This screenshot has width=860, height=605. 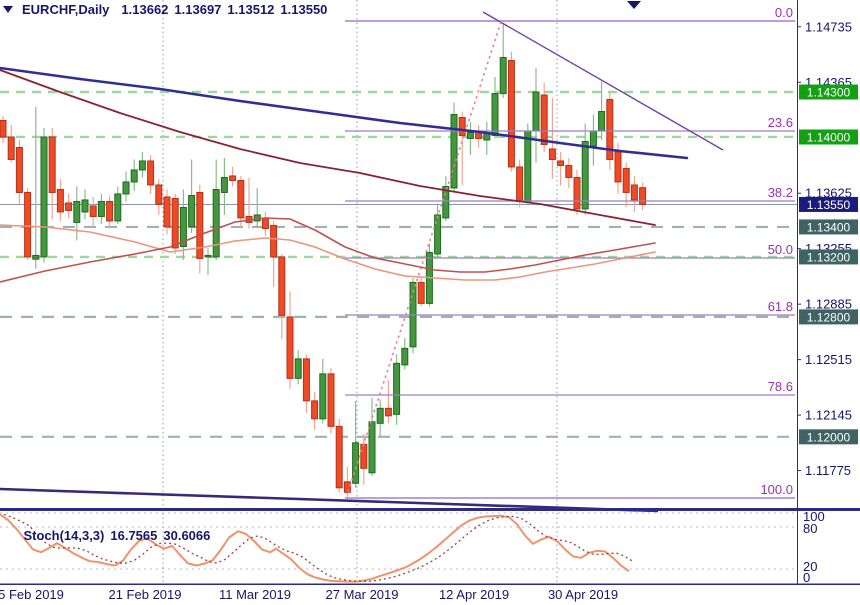 What do you see at coordinates (784, 12) in the screenshot?
I see `fibonacci-level-label: 0.0` at bounding box center [784, 12].